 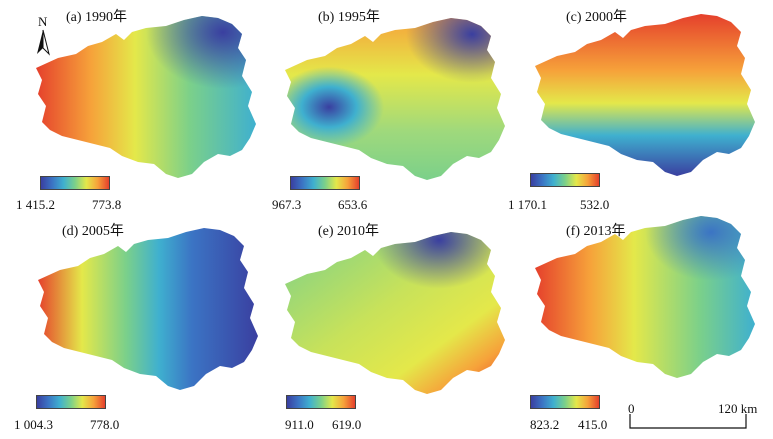 What do you see at coordinates (107, 204) in the screenshot?
I see `legend-a-min: 773.8` at bounding box center [107, 204].